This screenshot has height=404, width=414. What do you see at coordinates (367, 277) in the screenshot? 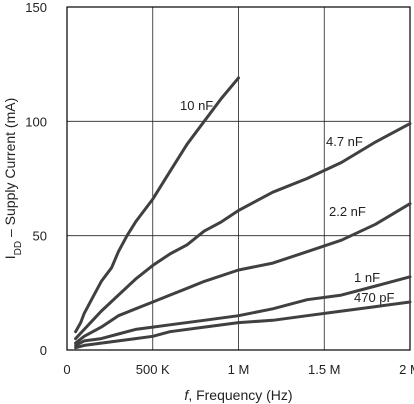
I see `series-label: 1 nF` at bounding box center [367, 277].